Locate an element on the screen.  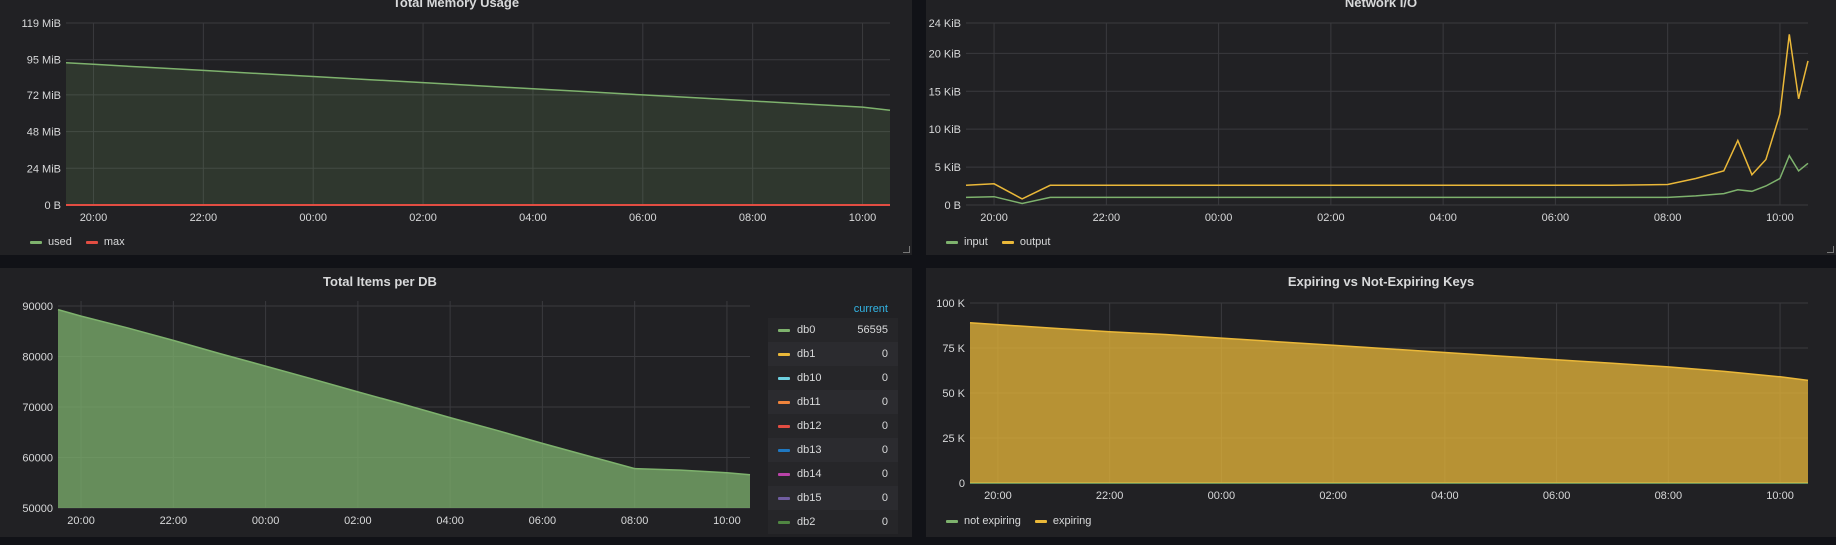
y-tick-label: 60000 is located at coordinates (37, 459).